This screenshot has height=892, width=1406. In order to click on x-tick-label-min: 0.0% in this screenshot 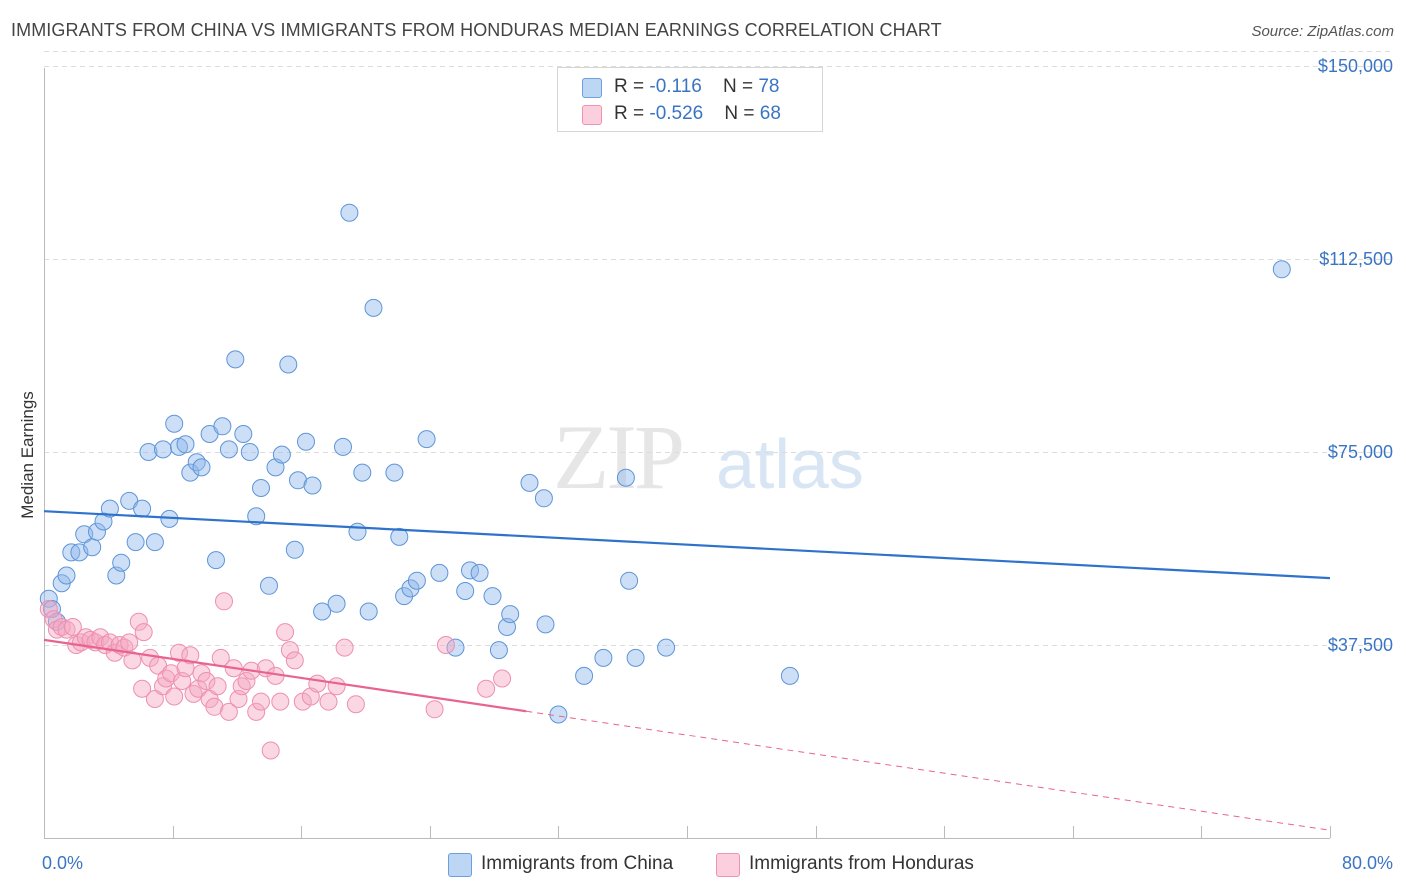, I will do `click(62, 863)`.